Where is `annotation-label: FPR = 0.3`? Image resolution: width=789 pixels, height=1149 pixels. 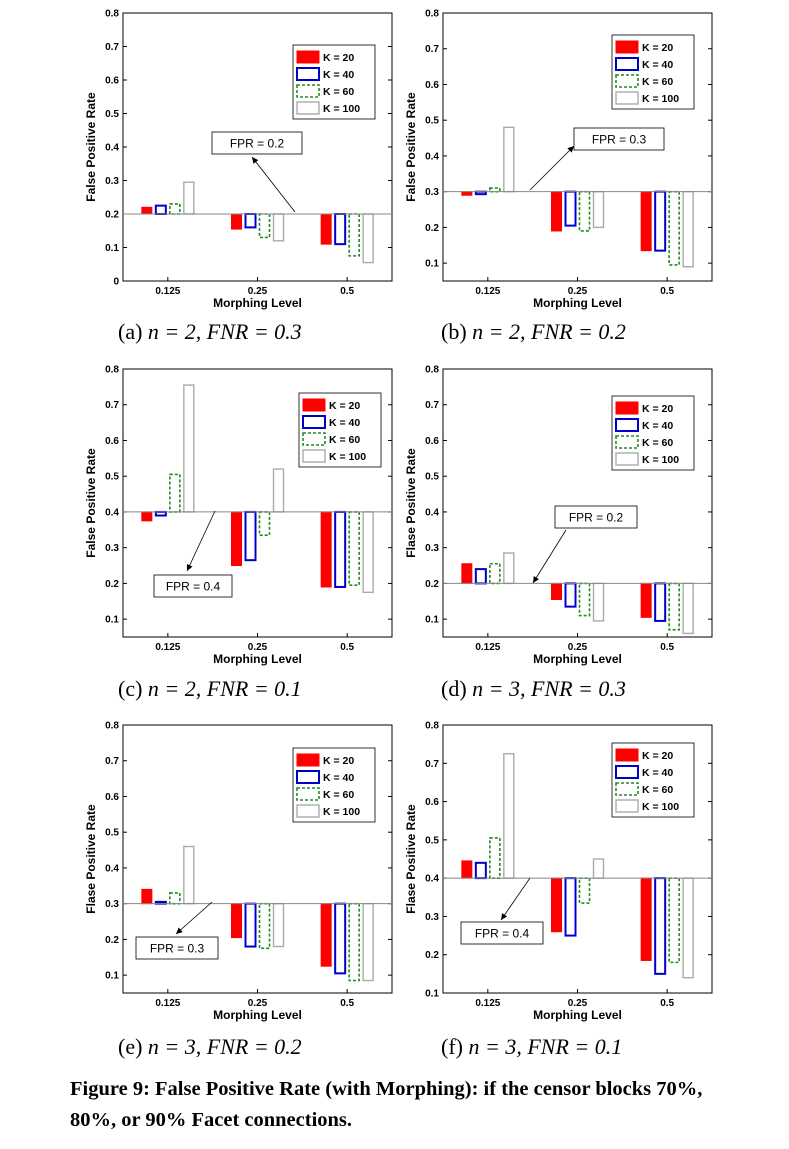 annotation-label: FPR = 0.3 is located at coordinates (177, 949).